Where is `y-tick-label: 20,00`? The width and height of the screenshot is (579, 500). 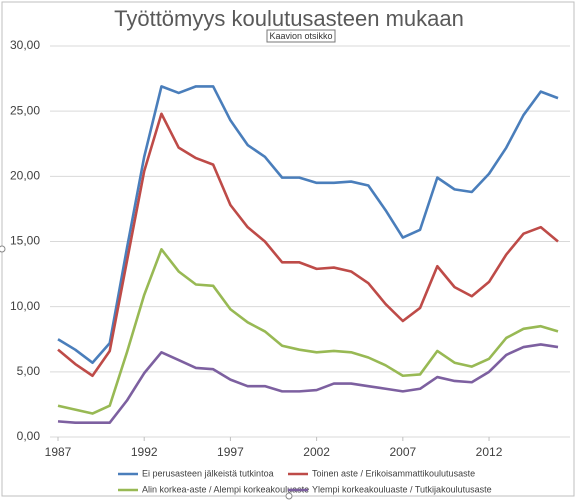 y-tick-label: 20,00 is located at coordinates (25, 176).